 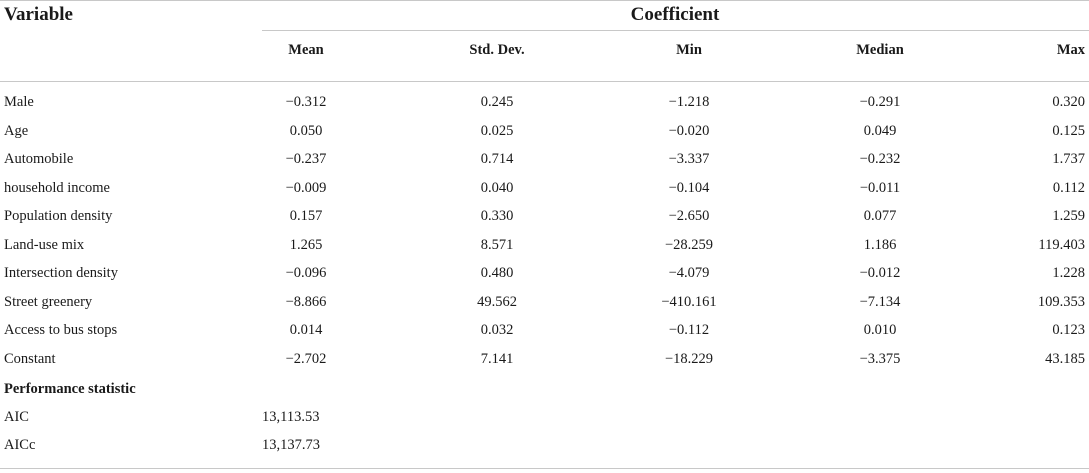 I want to click on row-value: 0.010, so click(x=880, y=330).